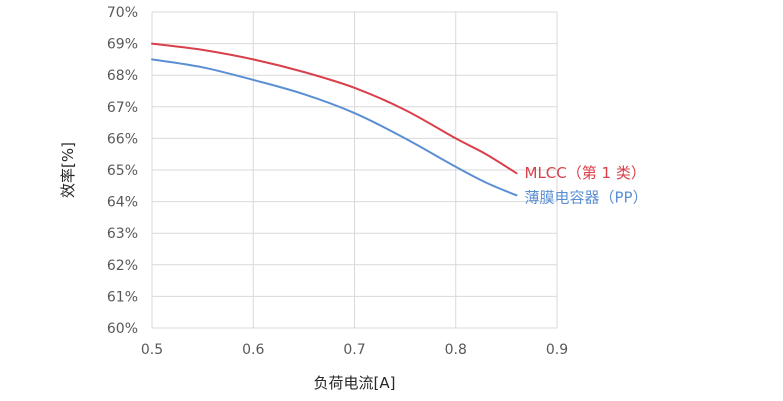  I want to click on series-label-film-capacitor: 薄膜电容器（PP）, so click(586, 197).